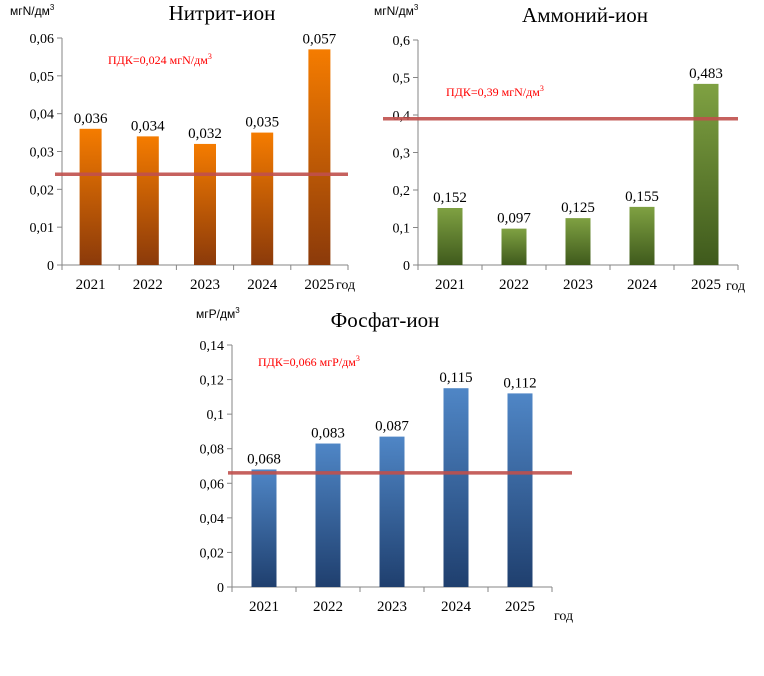  I want to click on data-label: 0,035, so click(262, 123).